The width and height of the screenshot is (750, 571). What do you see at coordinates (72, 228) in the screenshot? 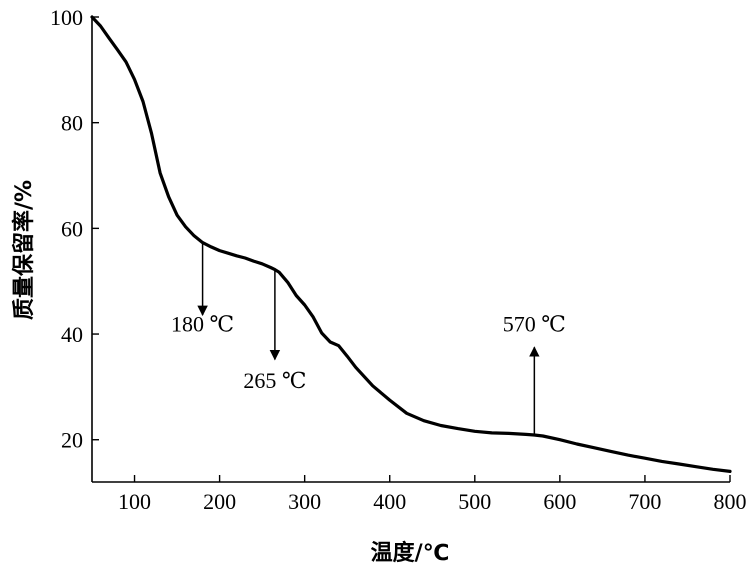
I see `y-tick-label: 60` at bounding box center [72, 228].